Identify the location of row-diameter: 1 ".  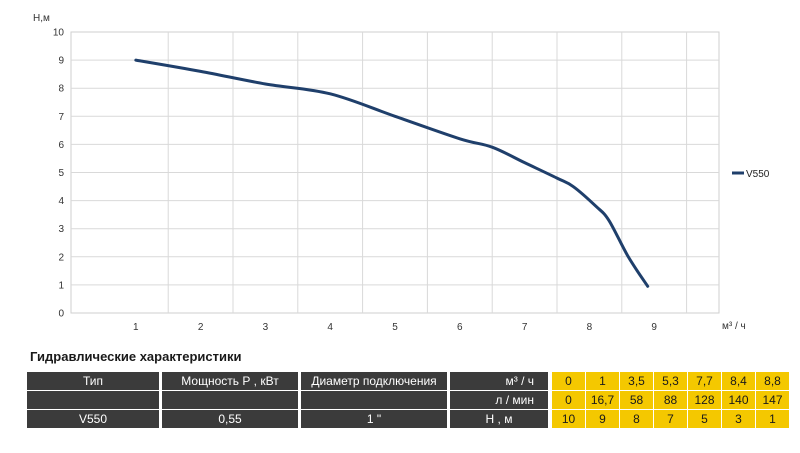
(374, 419).